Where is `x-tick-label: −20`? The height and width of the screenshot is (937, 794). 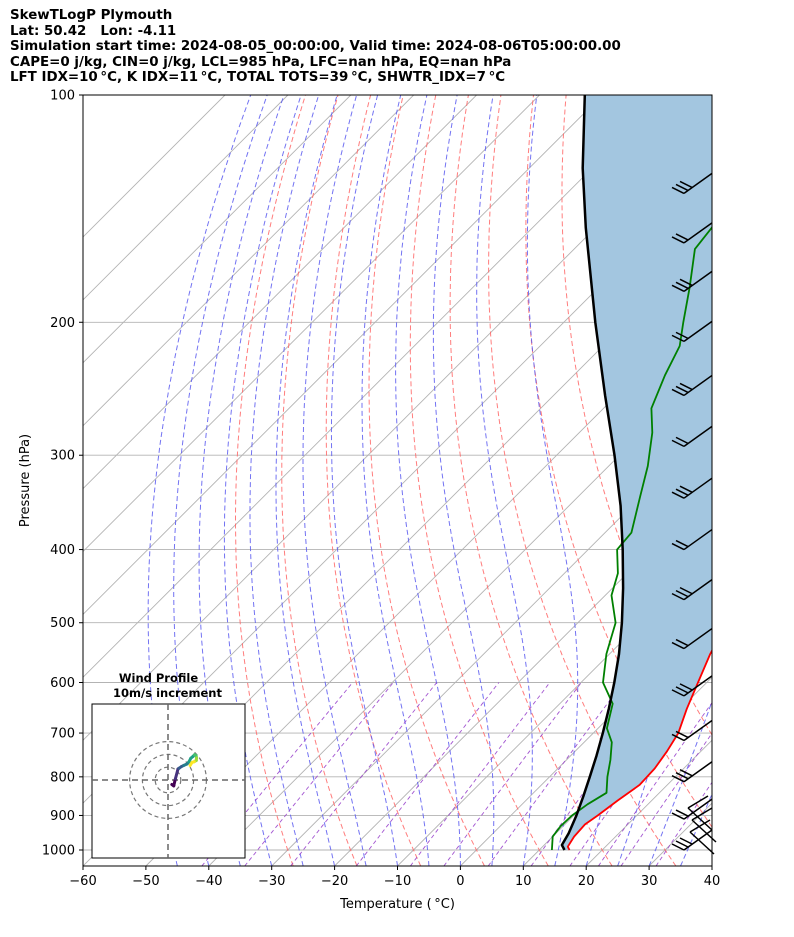
x-tick-label: −20 is located at coordinates (334, 881).